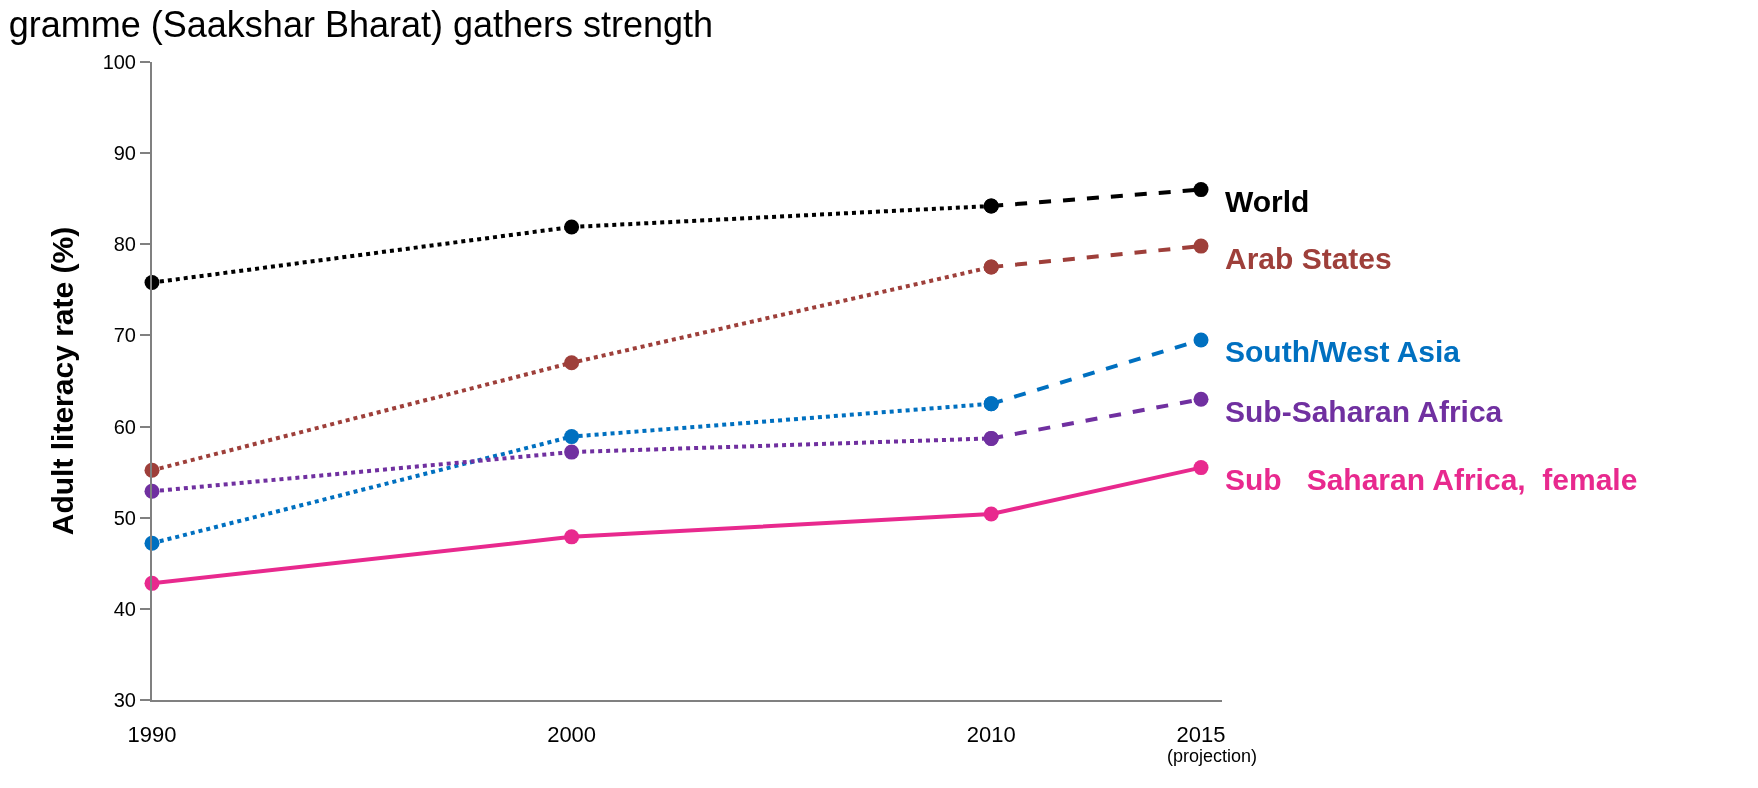 The height and width of the screenshot is (788, 1758). I want to click on text: (projection), so click(1212, 756).